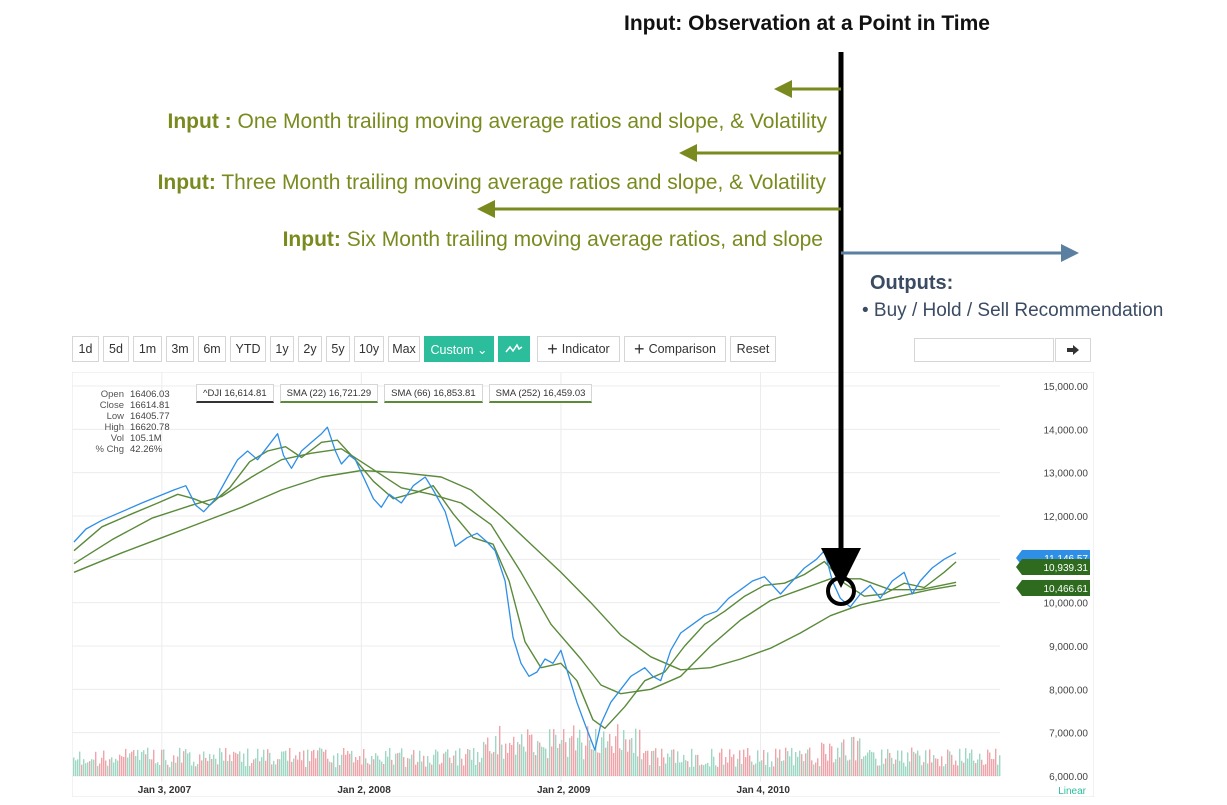  Describe the element at coordinates (369, 349) in the screenshot. I see `range-10y-button: 10y` at that location.